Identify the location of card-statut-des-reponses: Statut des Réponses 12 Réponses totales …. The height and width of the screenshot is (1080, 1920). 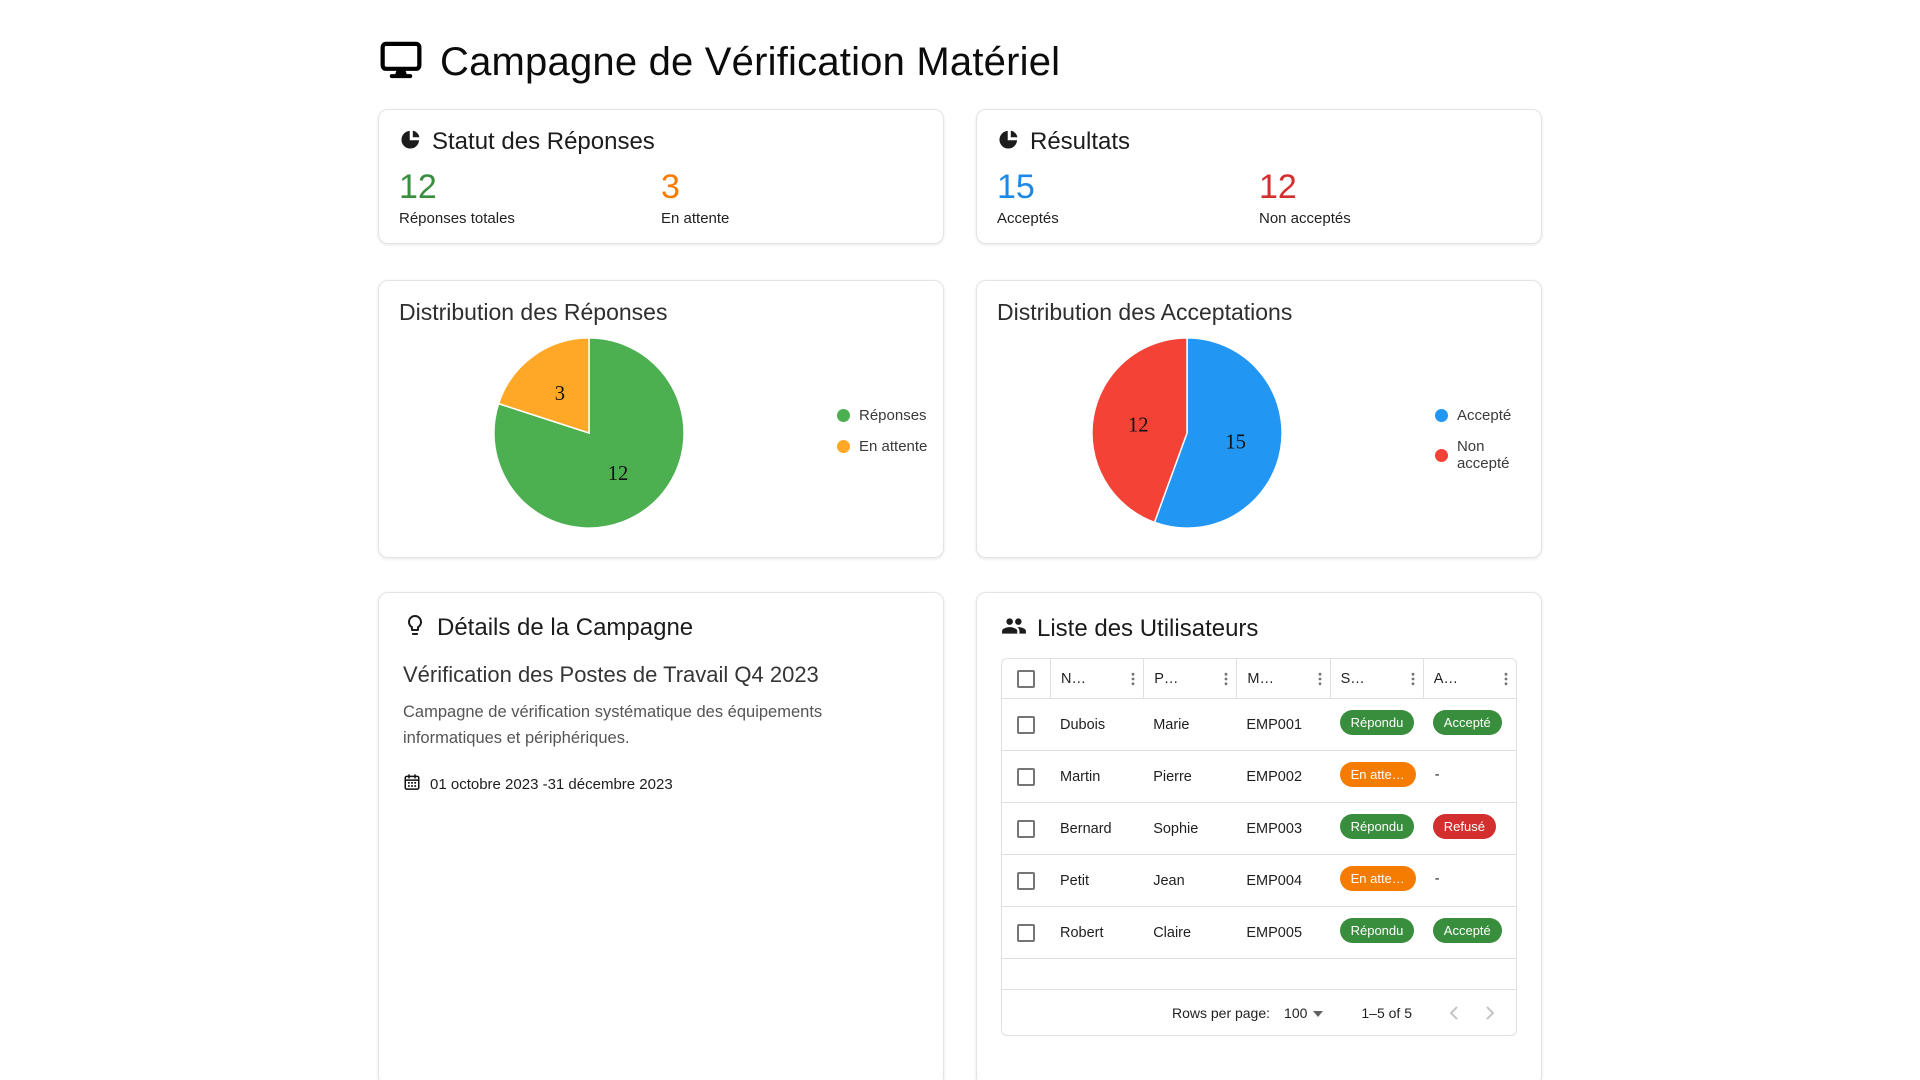
(661, 177).